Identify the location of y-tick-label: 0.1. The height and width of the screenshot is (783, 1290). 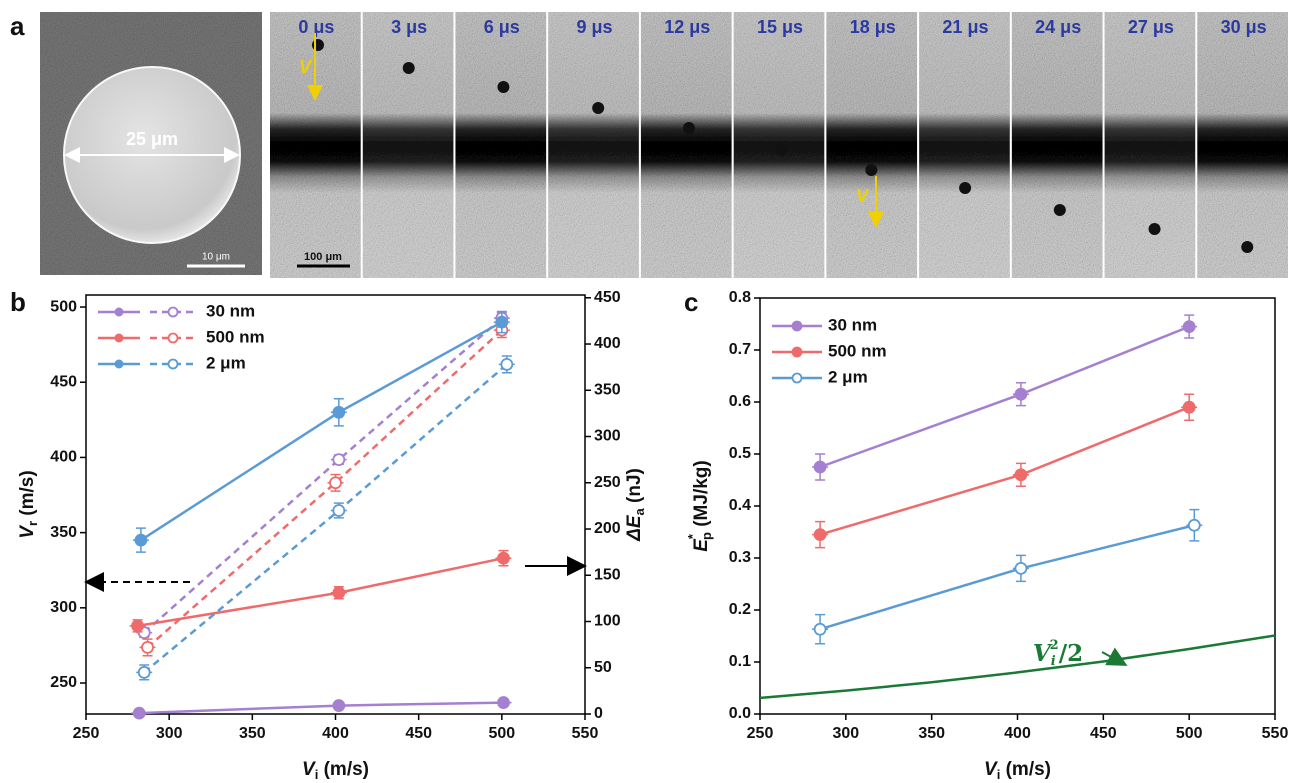
(740, 661).